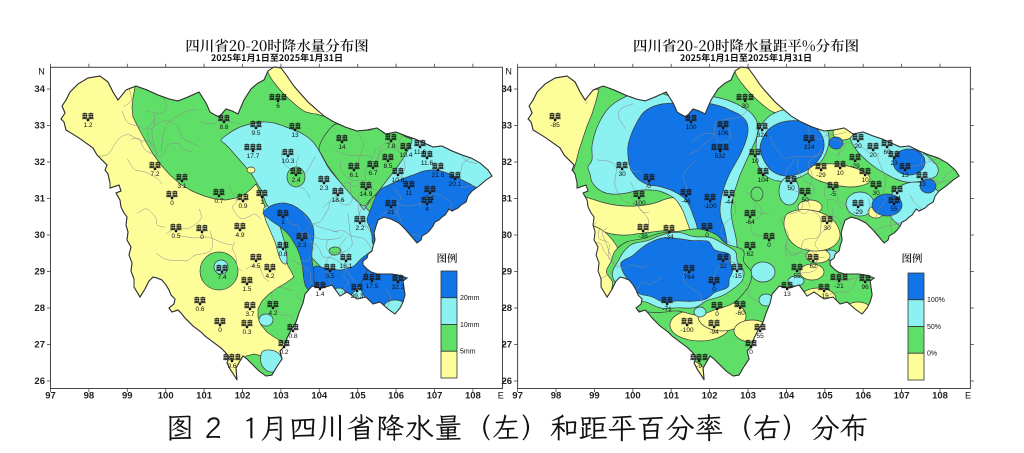 The image size is (1024, 453). I want to click on svg-text: 23, so click(894, 163).